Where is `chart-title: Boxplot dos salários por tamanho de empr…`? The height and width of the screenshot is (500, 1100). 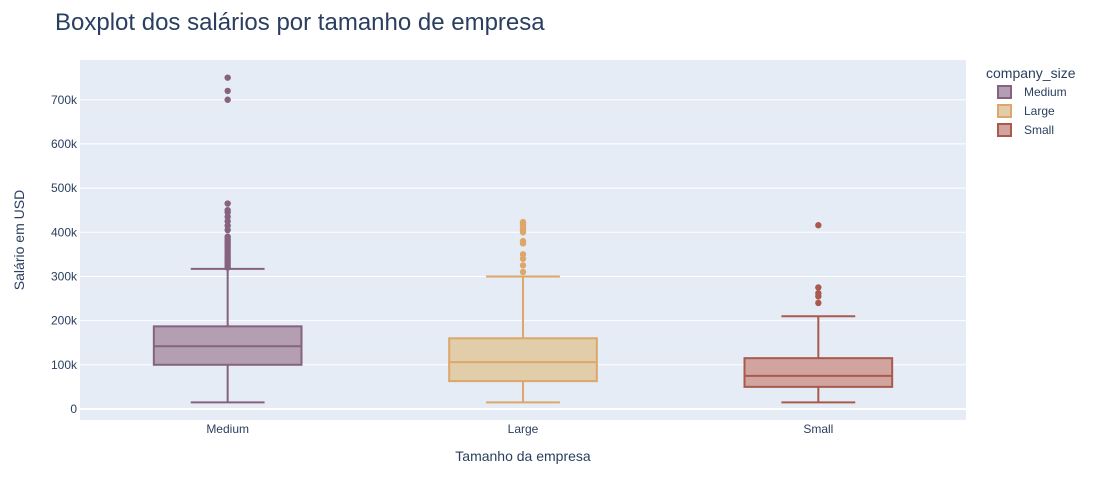 chart-title: Boxplot dos salários por tamanho de empr… is located at coordinates (300, 22).